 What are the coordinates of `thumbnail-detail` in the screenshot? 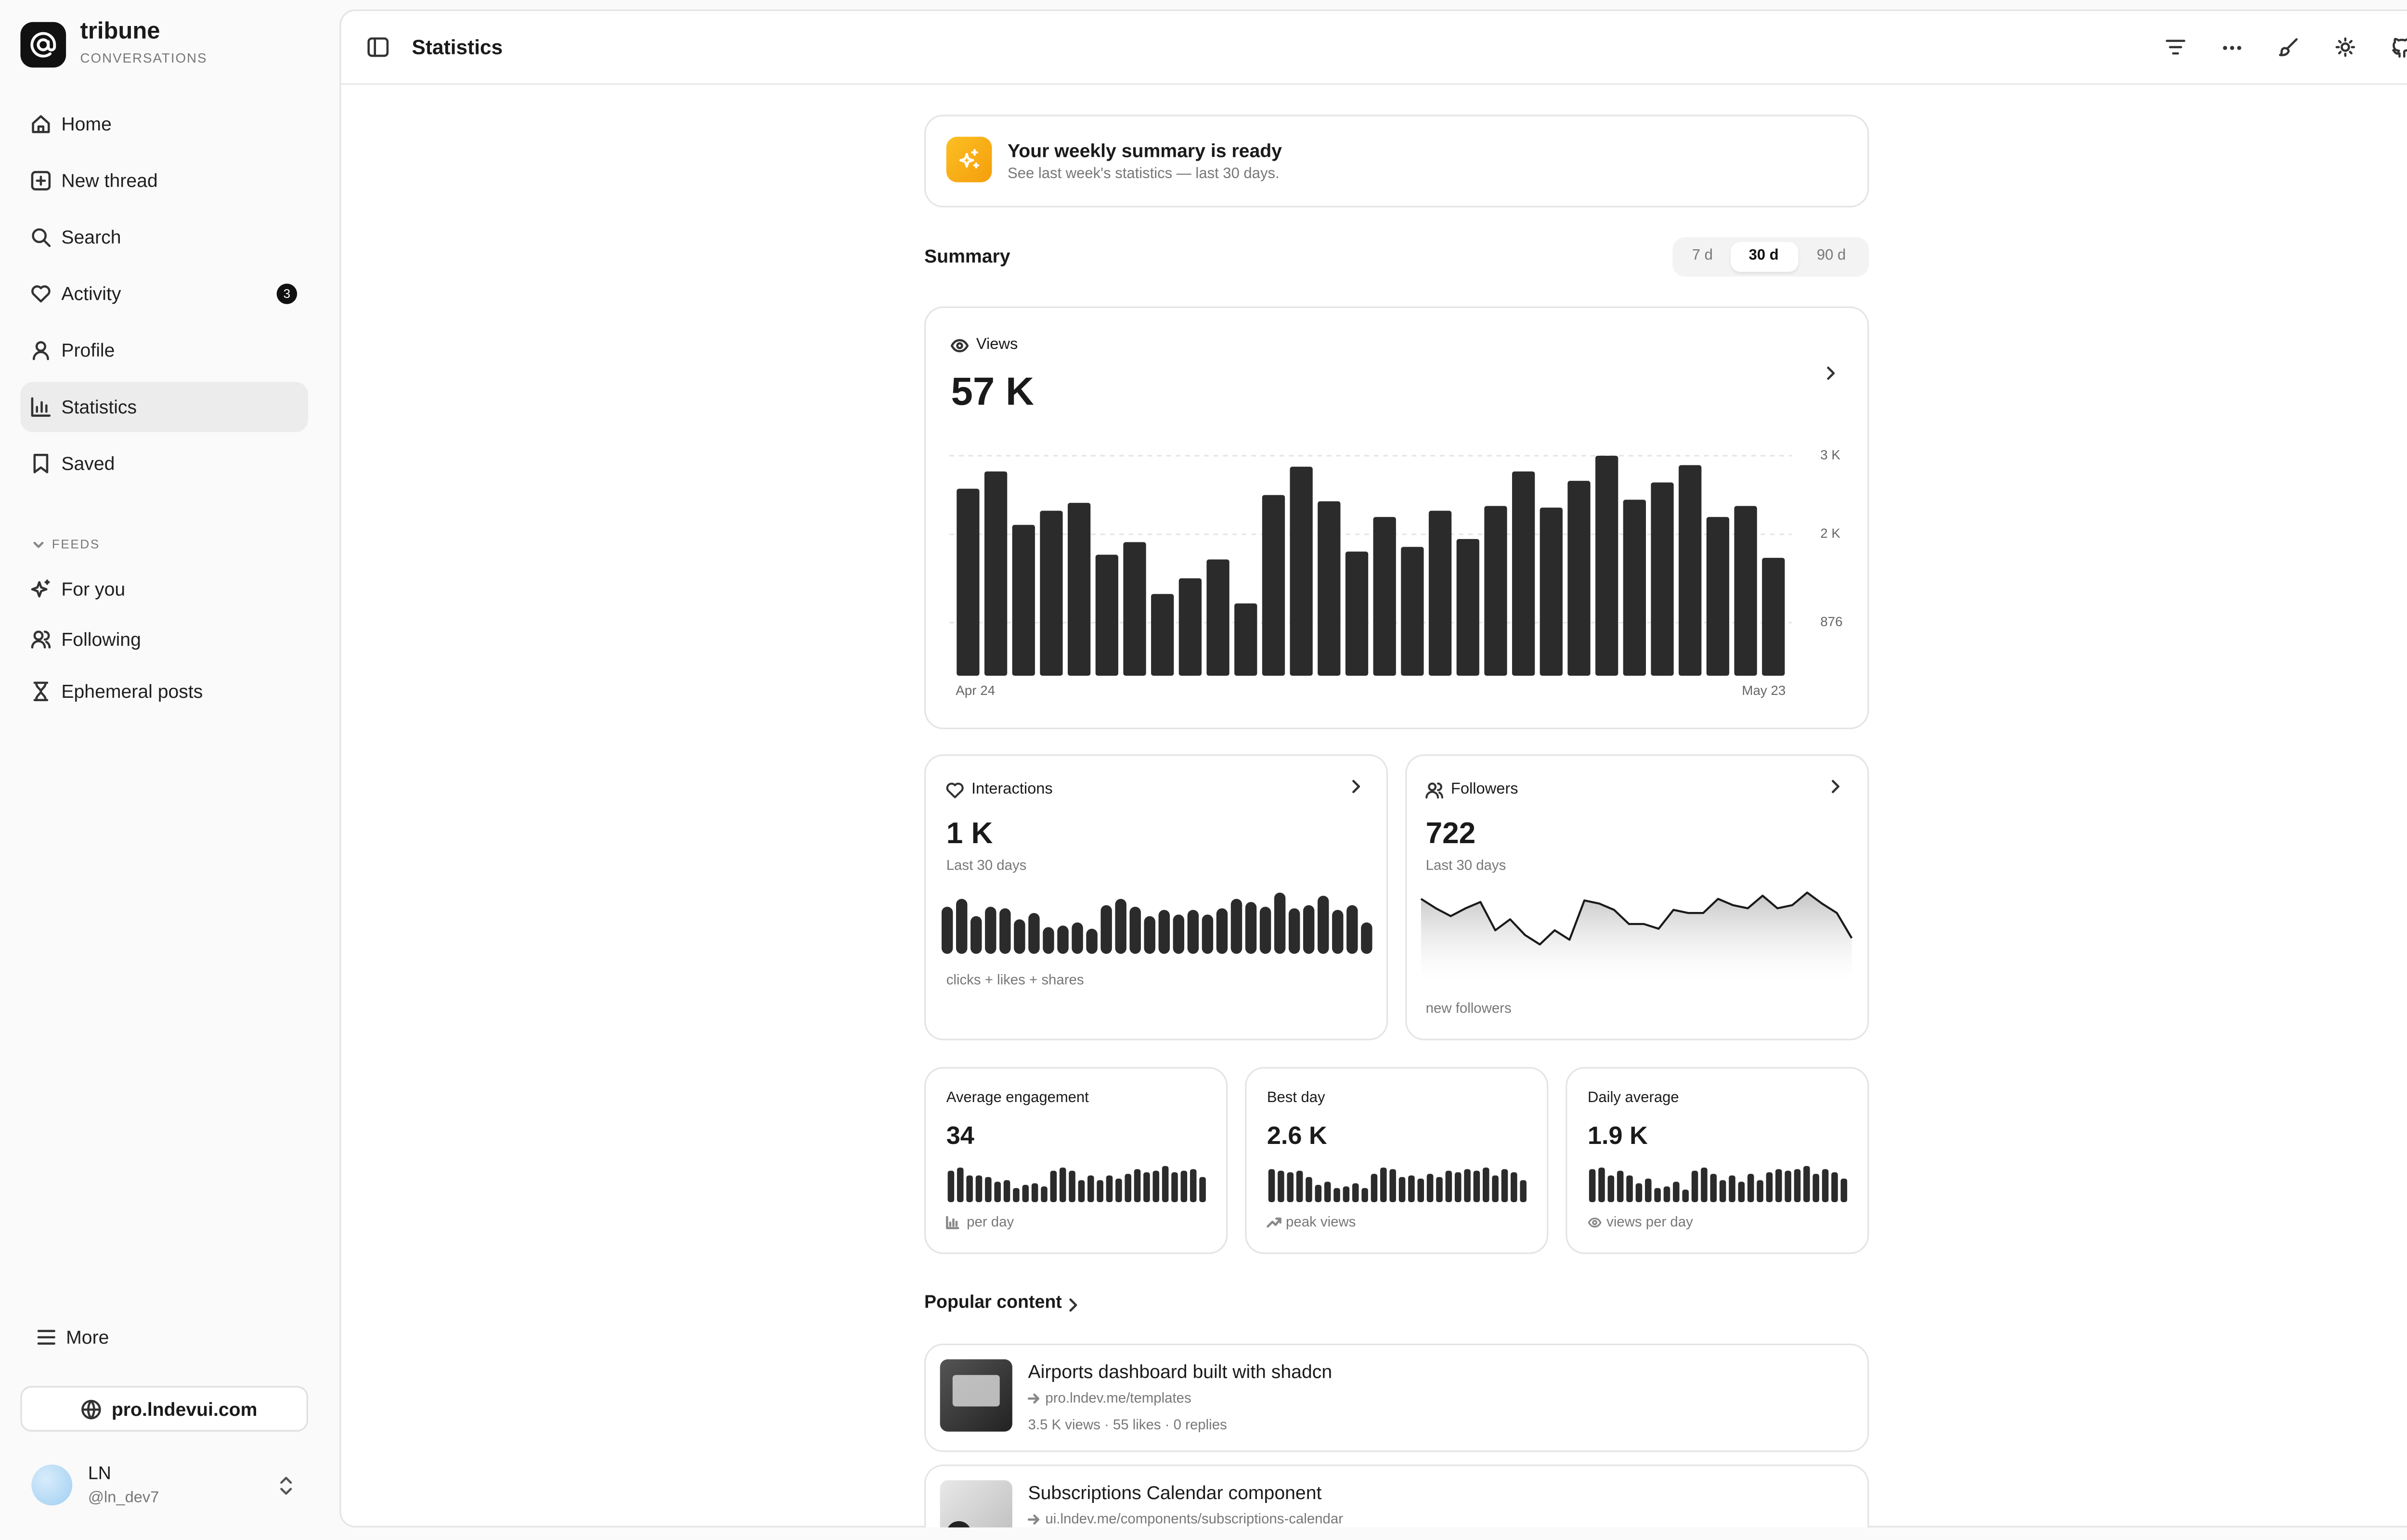 It's located at (958, 1524).